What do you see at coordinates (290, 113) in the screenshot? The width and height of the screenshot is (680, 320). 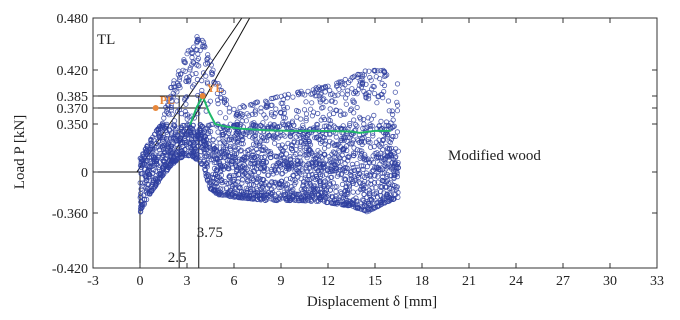 I see `mean-trend-line` at bounding box center [290, 113].